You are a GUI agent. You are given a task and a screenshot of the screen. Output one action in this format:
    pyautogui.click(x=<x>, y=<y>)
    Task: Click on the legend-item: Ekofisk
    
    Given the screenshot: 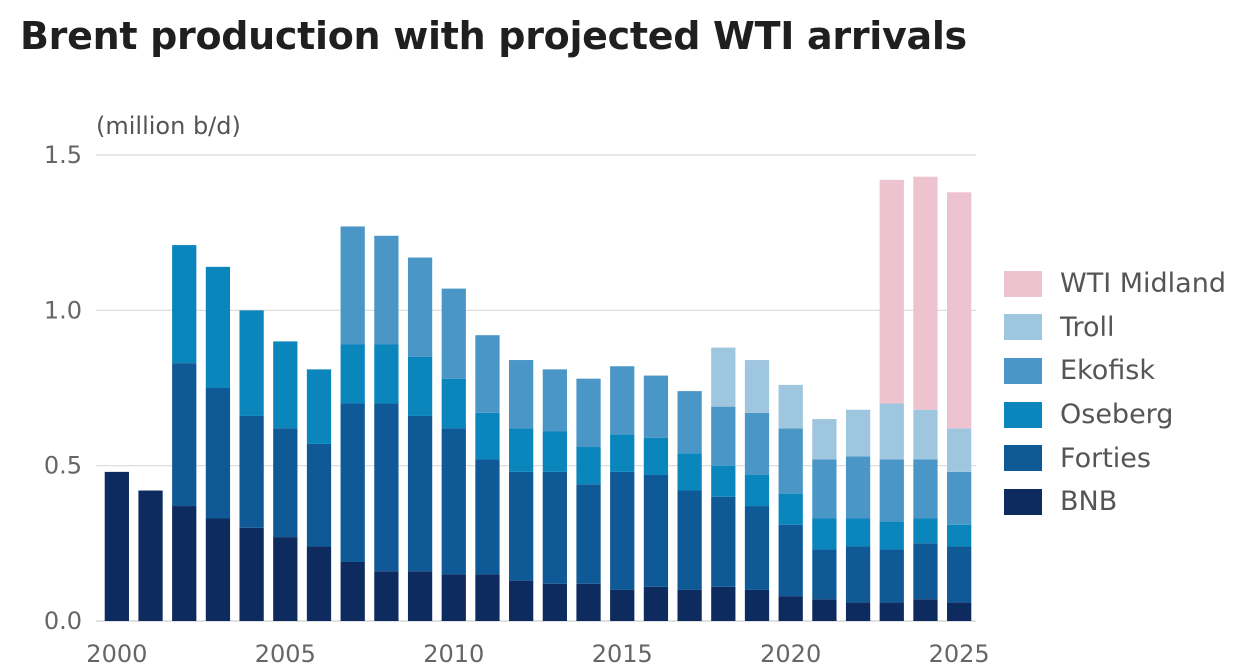 What is the action you would take?
    pyautogui.click(x=1115, y=371)
    